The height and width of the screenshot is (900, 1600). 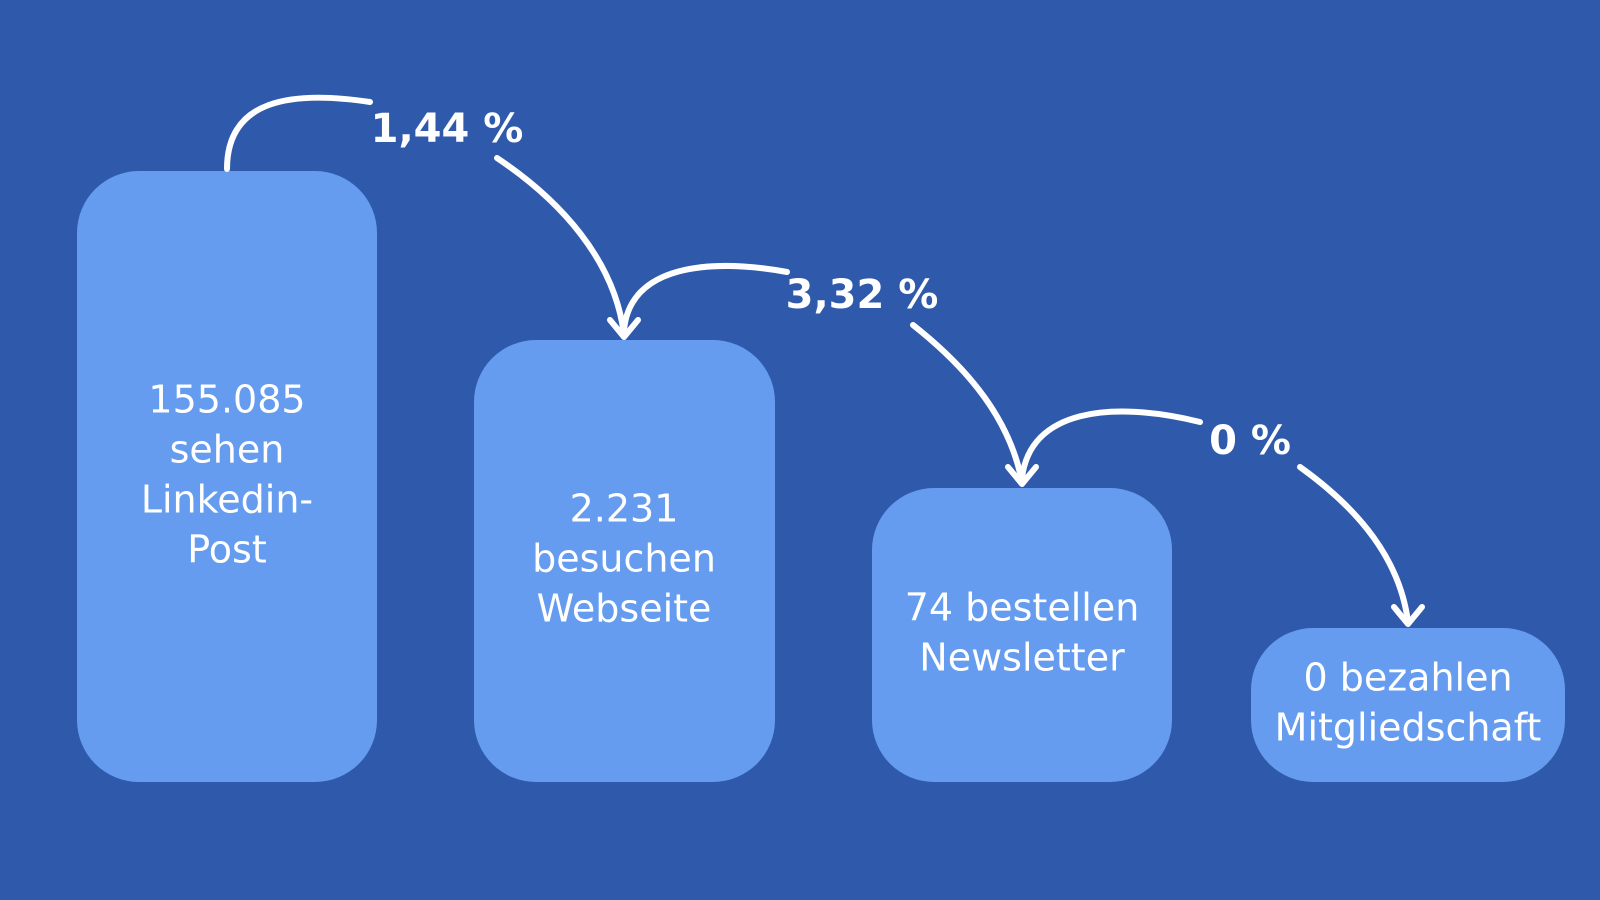 What do you see at coordinates (227, 500) in the screenshot?
I see `node-label: Linkedin-` at bounding box center [227, 500].